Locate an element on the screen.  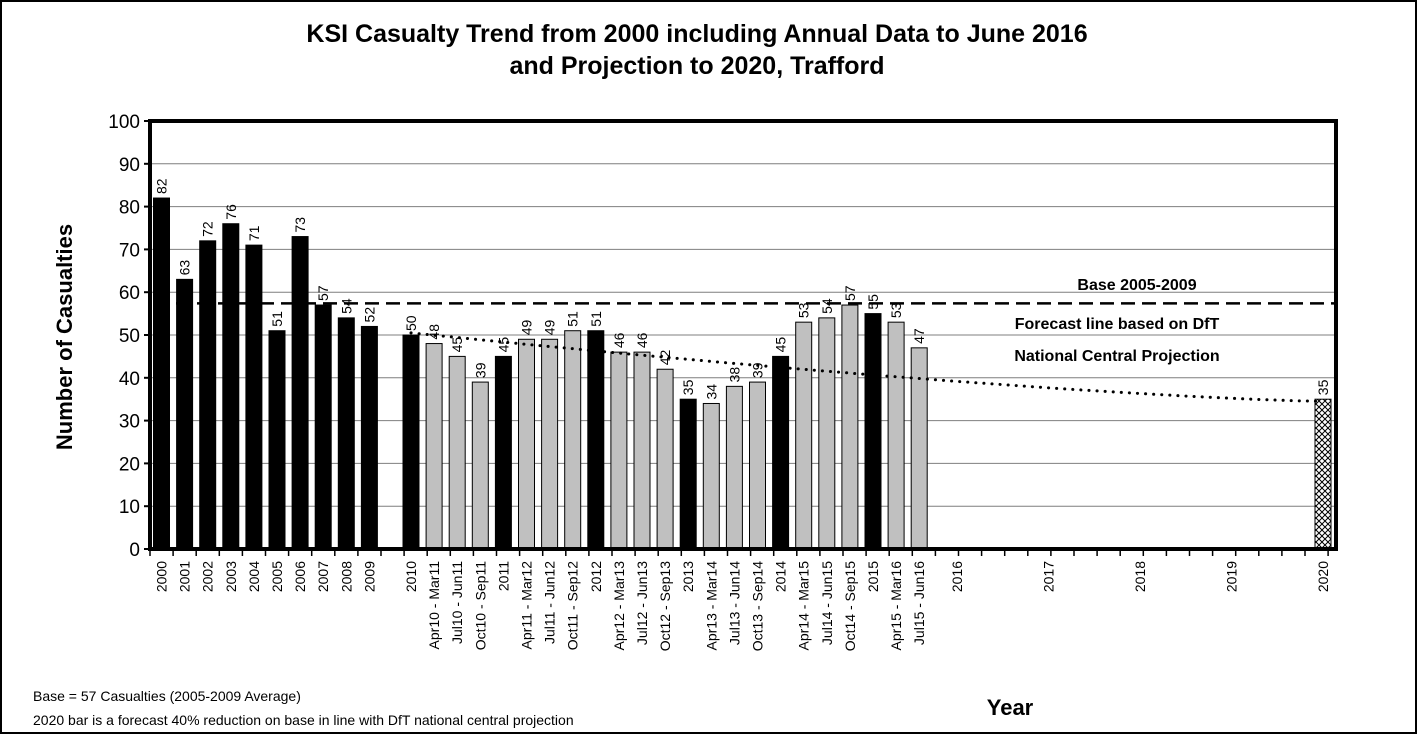
y-tick-label-80: 80 is located at coordinates (129, 208).